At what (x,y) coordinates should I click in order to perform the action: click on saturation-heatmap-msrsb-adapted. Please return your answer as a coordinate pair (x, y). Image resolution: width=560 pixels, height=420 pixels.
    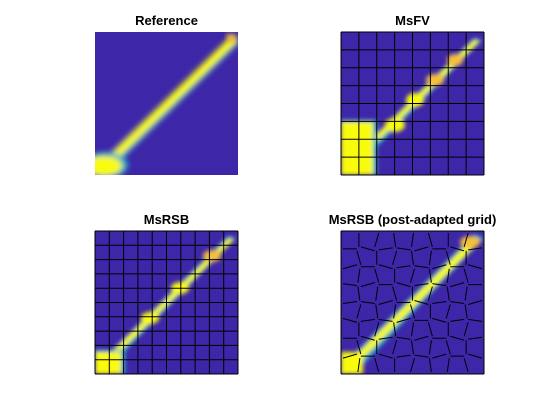
    Looking at the image, I should click on (412, 302).